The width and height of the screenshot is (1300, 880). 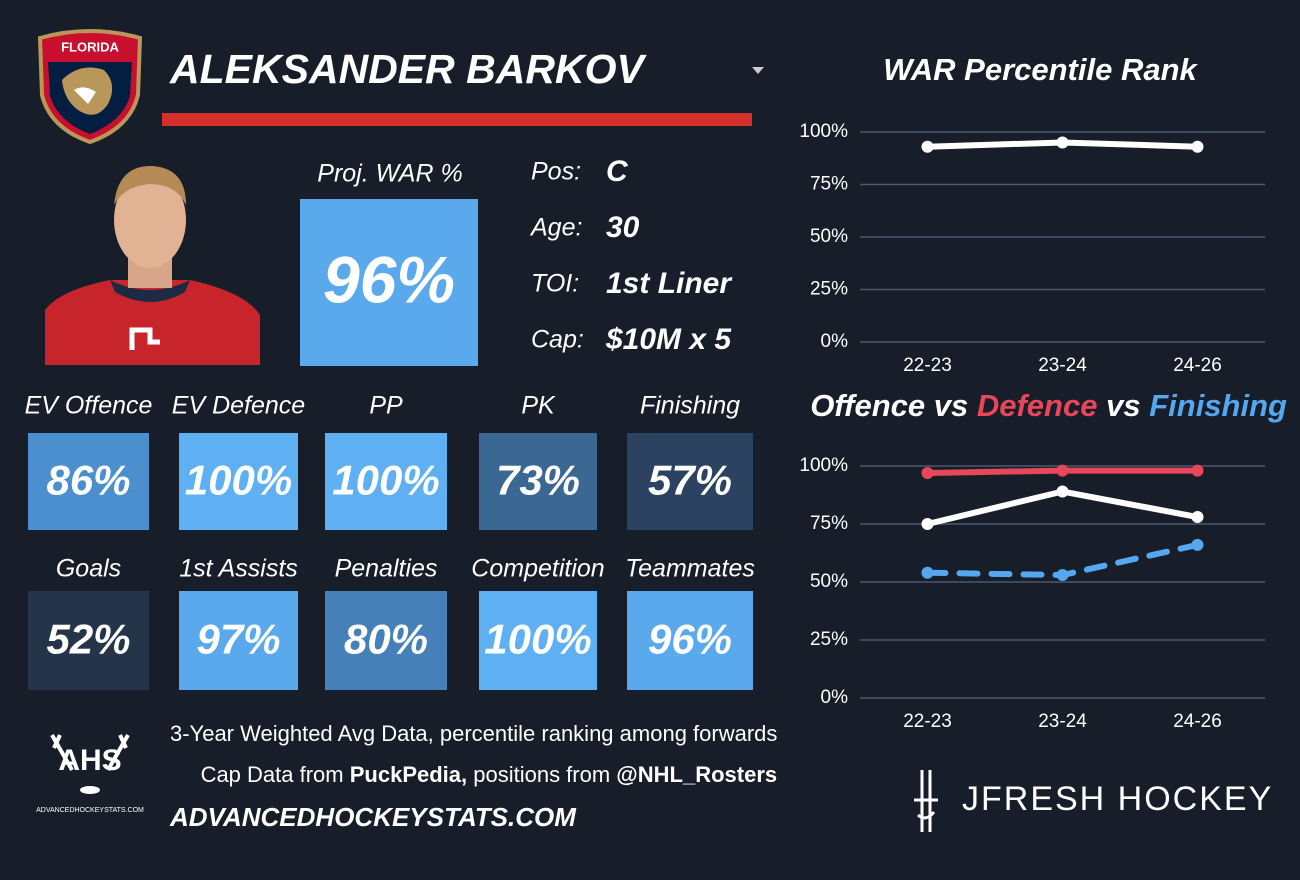 I want to click on footer-site: ADVANCEDHOCKEYSTATS.COM, so click(x=373, y=817).